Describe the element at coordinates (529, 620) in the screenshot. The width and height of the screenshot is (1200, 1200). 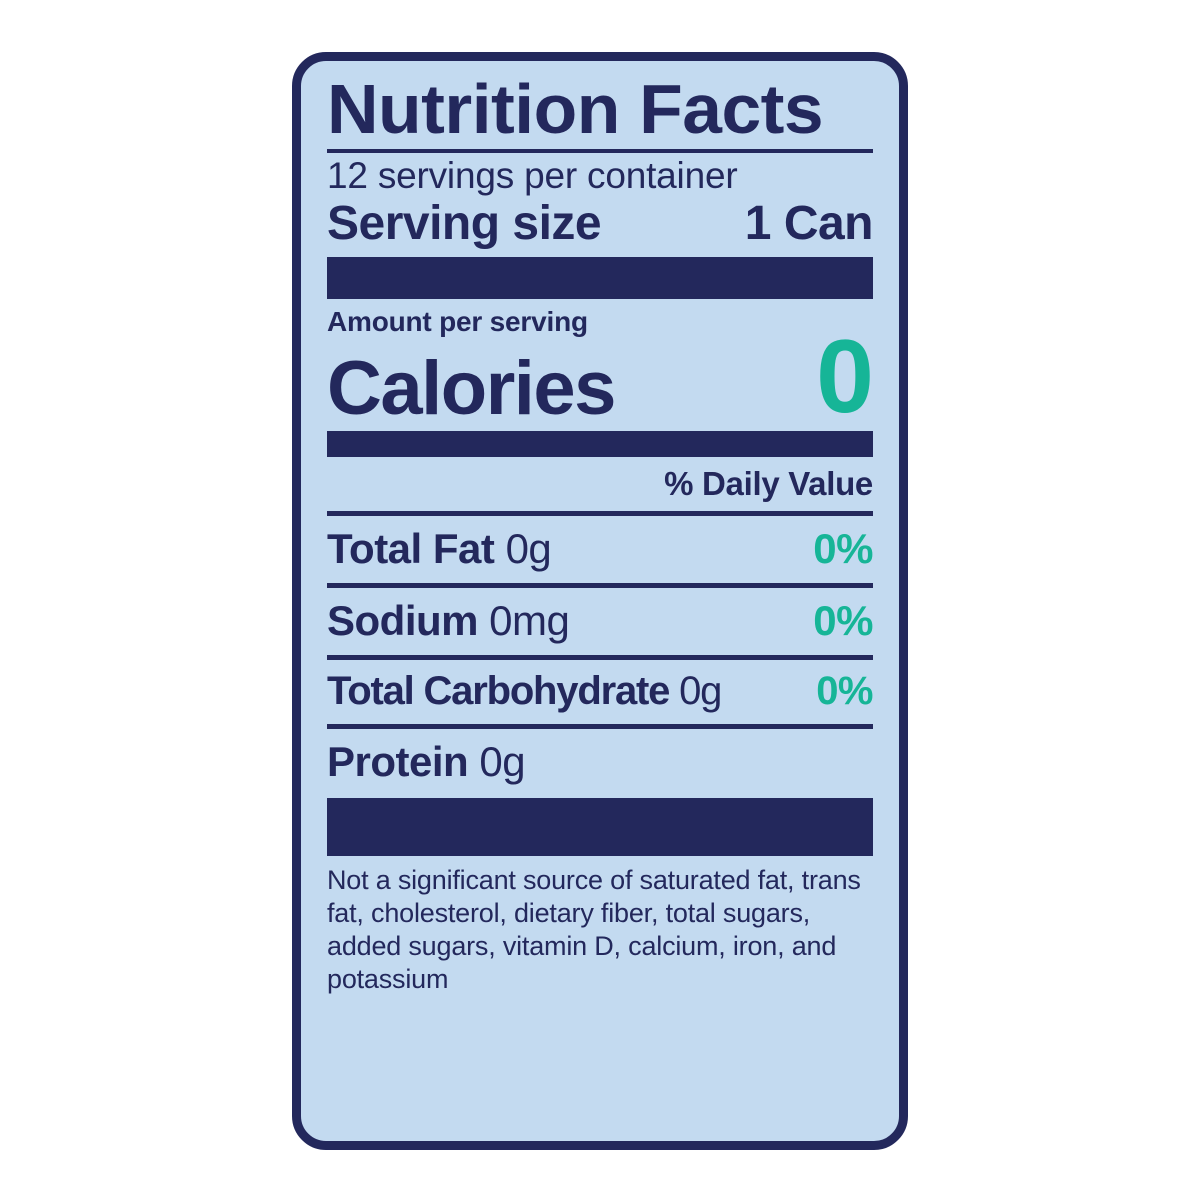
I see `nutrient-amount: 0mg` at that location.